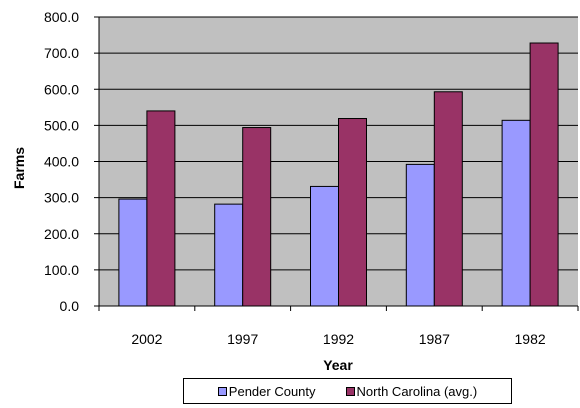 Image resolution: width=580 pixels, height=408 pixels. Describe the element at coordinates (61, 125) in the screenshot. I see `y-tick-label: 500.0` at that location.